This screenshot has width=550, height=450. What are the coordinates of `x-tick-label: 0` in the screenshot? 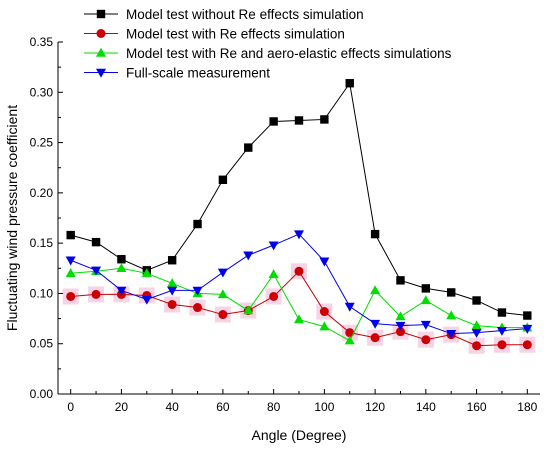 It's located at (70, 407).